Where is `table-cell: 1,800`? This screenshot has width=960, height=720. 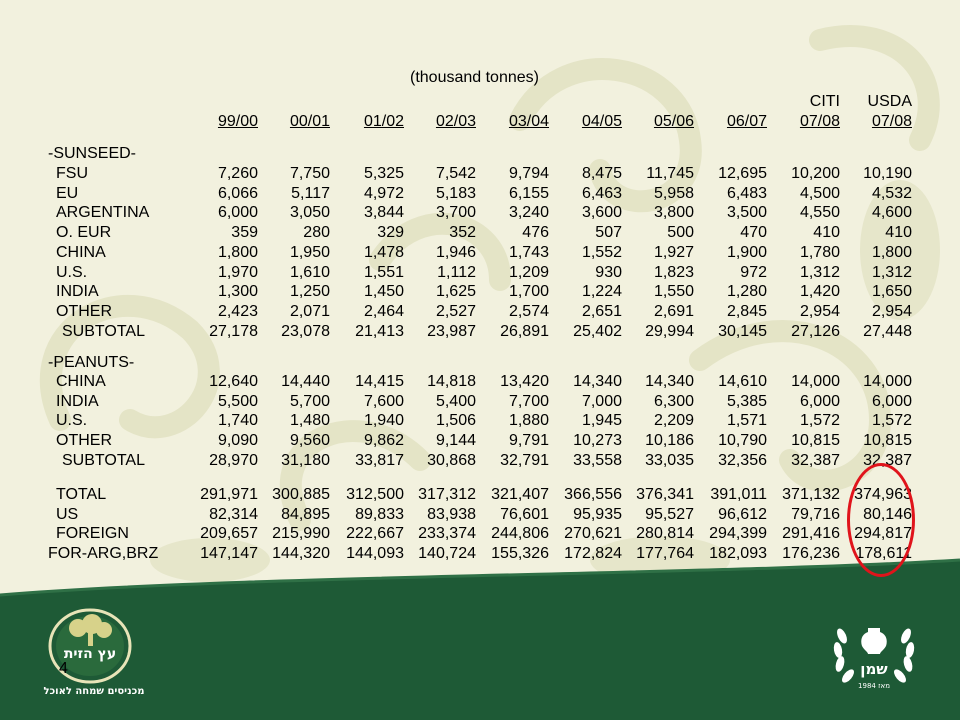
table-cell: 1,800 is located at coordinates (891, 252).